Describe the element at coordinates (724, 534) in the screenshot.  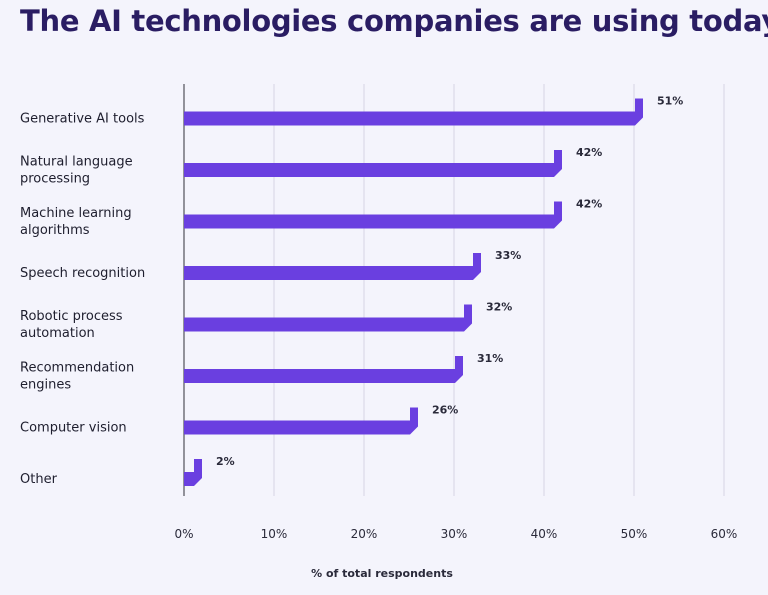
I see `x-tick-label: 60%` at that location.